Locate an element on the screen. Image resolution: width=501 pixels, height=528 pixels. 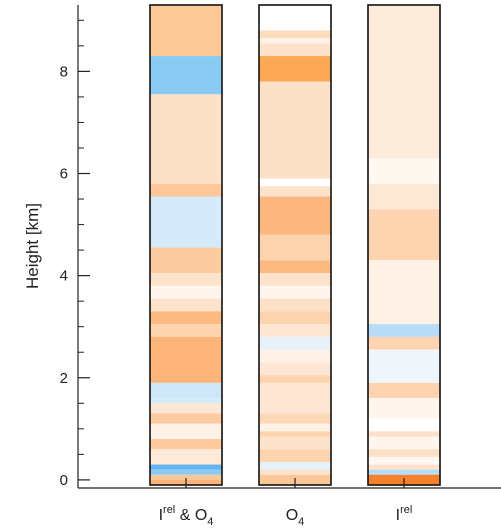
y-tick-label: 4 is located at coordinates (64, 276).